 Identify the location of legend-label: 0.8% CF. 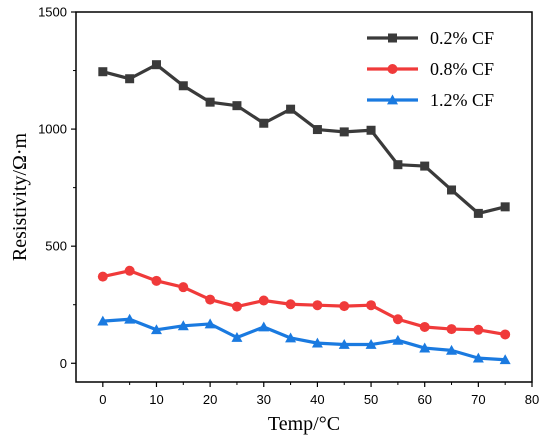
(462, 69).